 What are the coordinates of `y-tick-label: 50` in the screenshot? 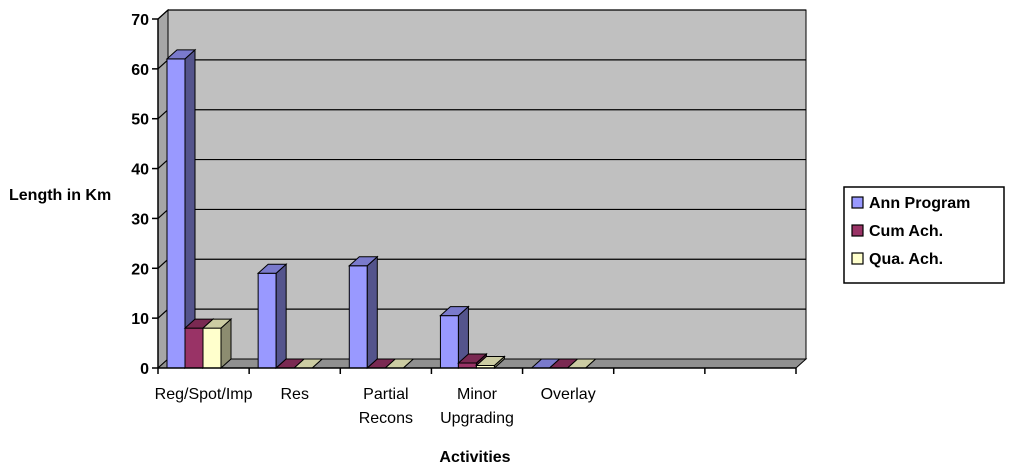 It's located at (140, 120).